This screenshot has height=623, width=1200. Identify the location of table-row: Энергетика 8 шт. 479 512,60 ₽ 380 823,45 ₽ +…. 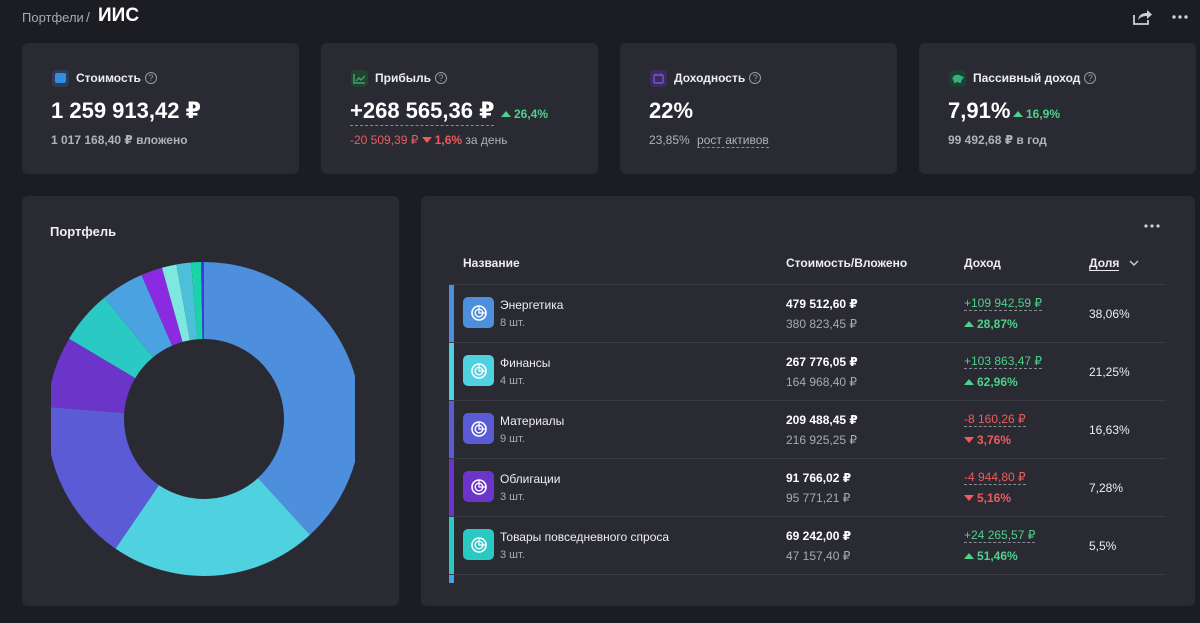
(807, 314).